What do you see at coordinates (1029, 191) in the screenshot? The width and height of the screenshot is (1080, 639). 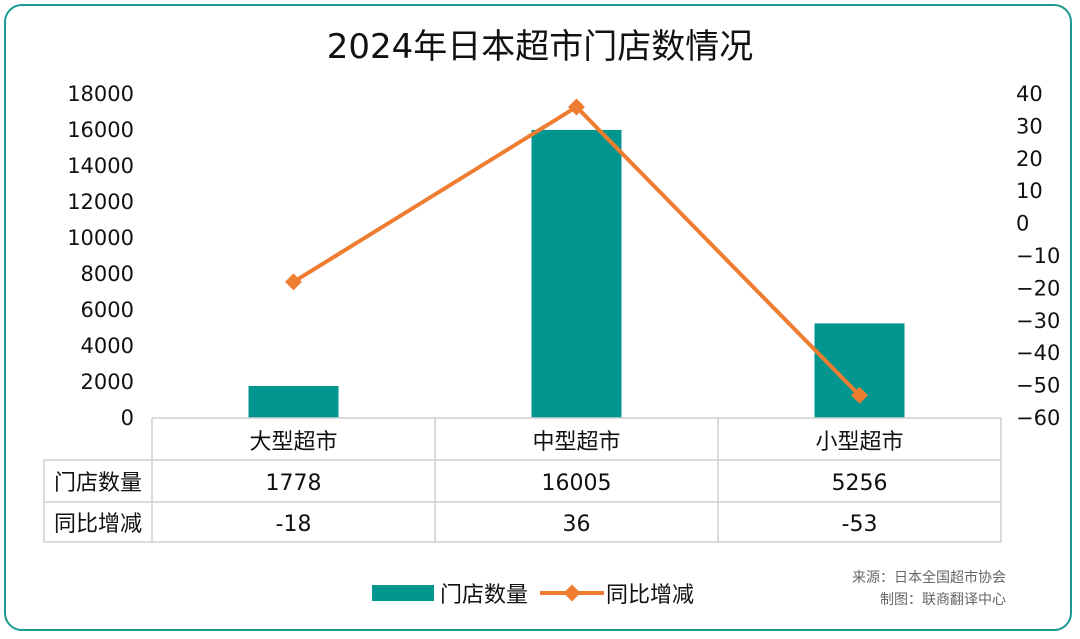 I see `right-tick-label: 10` at bounding box center [1029, 191].